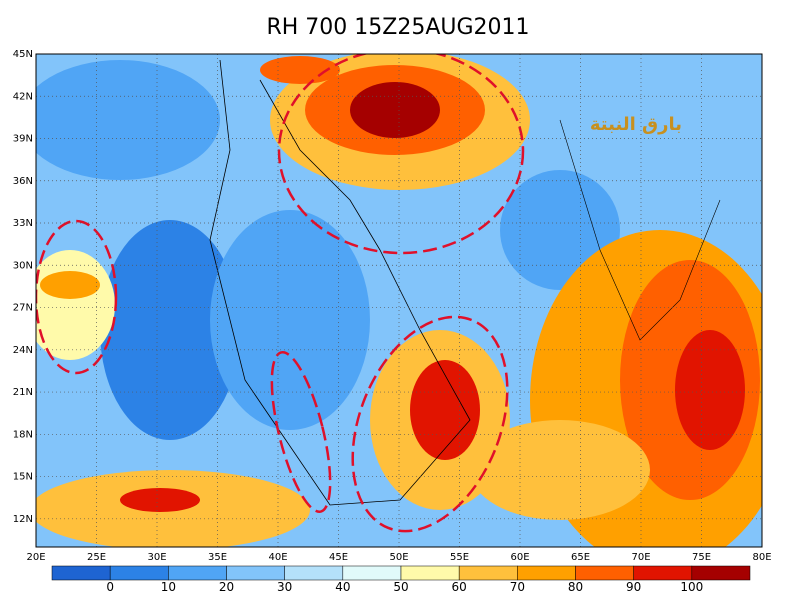  Describe the element at coordinates (640, 557) in the screenshot. I see `lon-tick-label: 70E` at that location.